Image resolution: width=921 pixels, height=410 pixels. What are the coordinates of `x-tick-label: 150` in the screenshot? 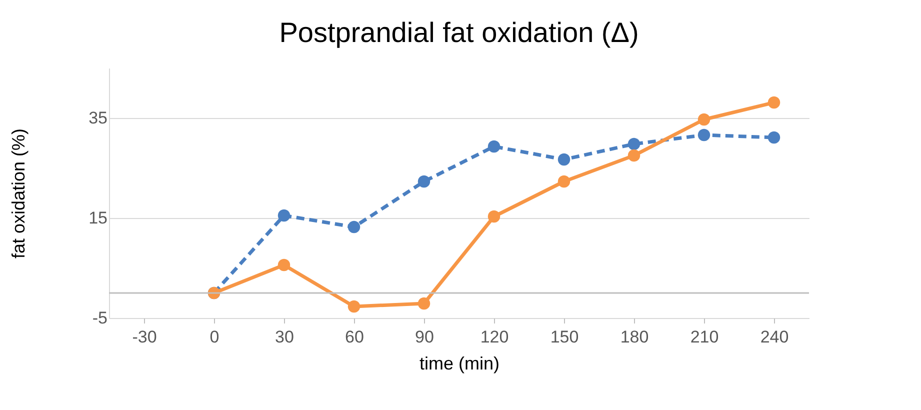 It's located at (564, 337).